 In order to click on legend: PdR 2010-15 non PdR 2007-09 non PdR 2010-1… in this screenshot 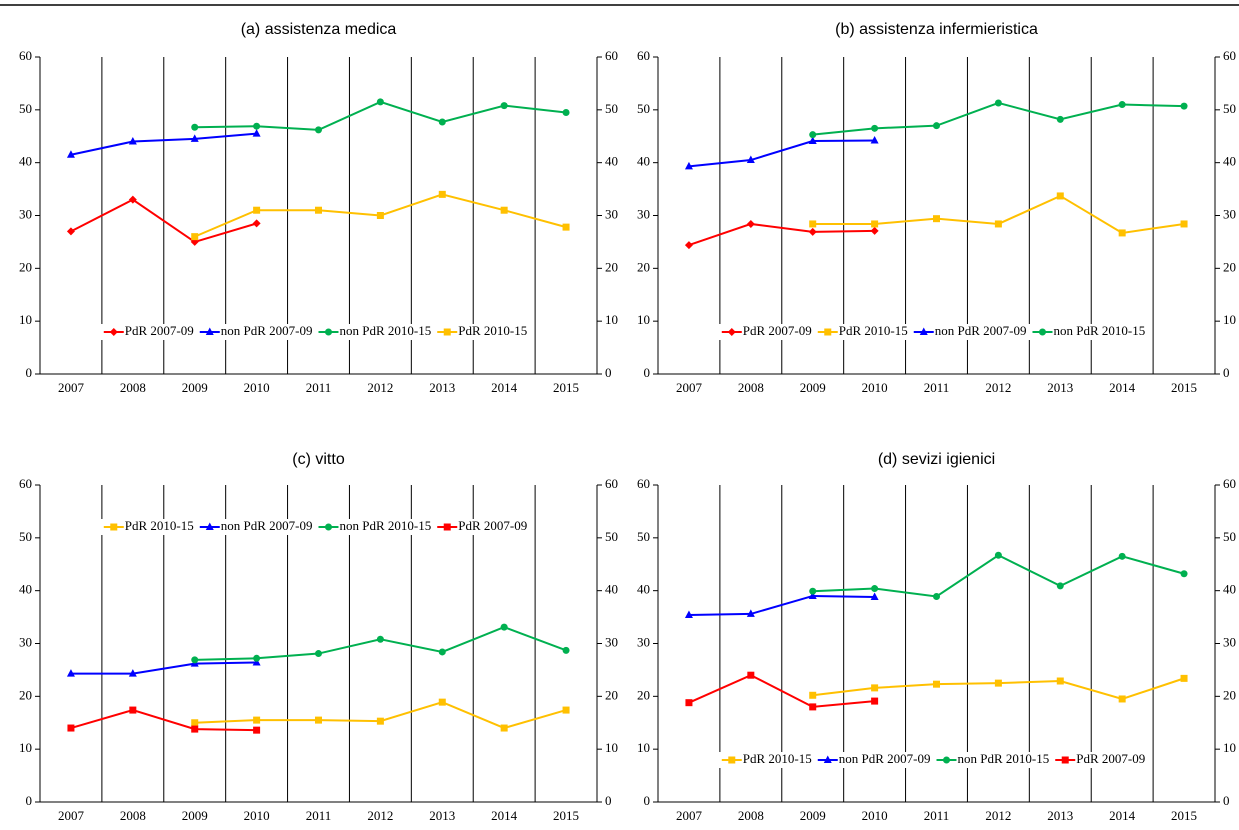, I will do `click(934, 759)`.